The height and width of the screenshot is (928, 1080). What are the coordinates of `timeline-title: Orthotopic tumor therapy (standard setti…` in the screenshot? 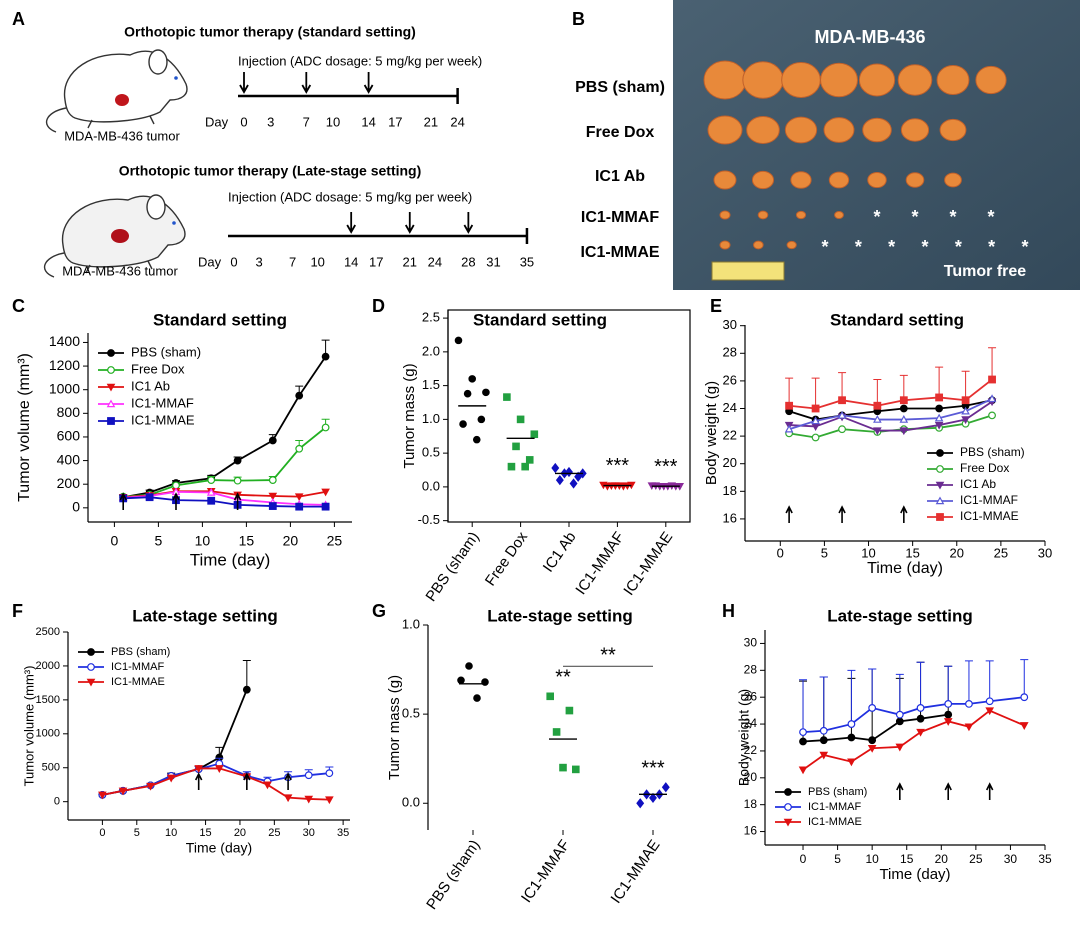 It's located at (270, 32).